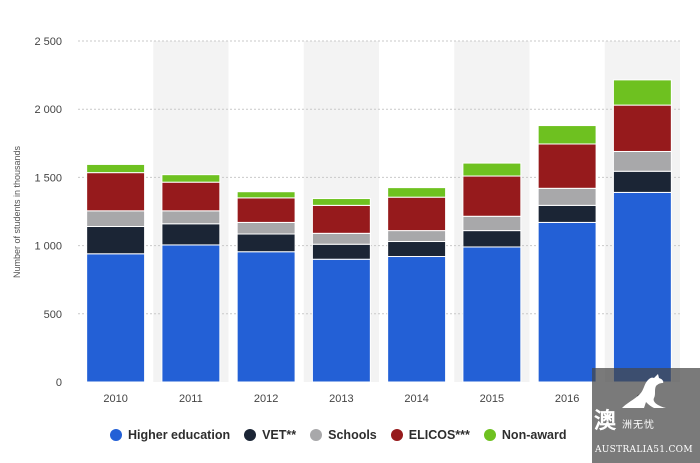  I want to click on y-tick-label: 1 500, so click(48, 178).